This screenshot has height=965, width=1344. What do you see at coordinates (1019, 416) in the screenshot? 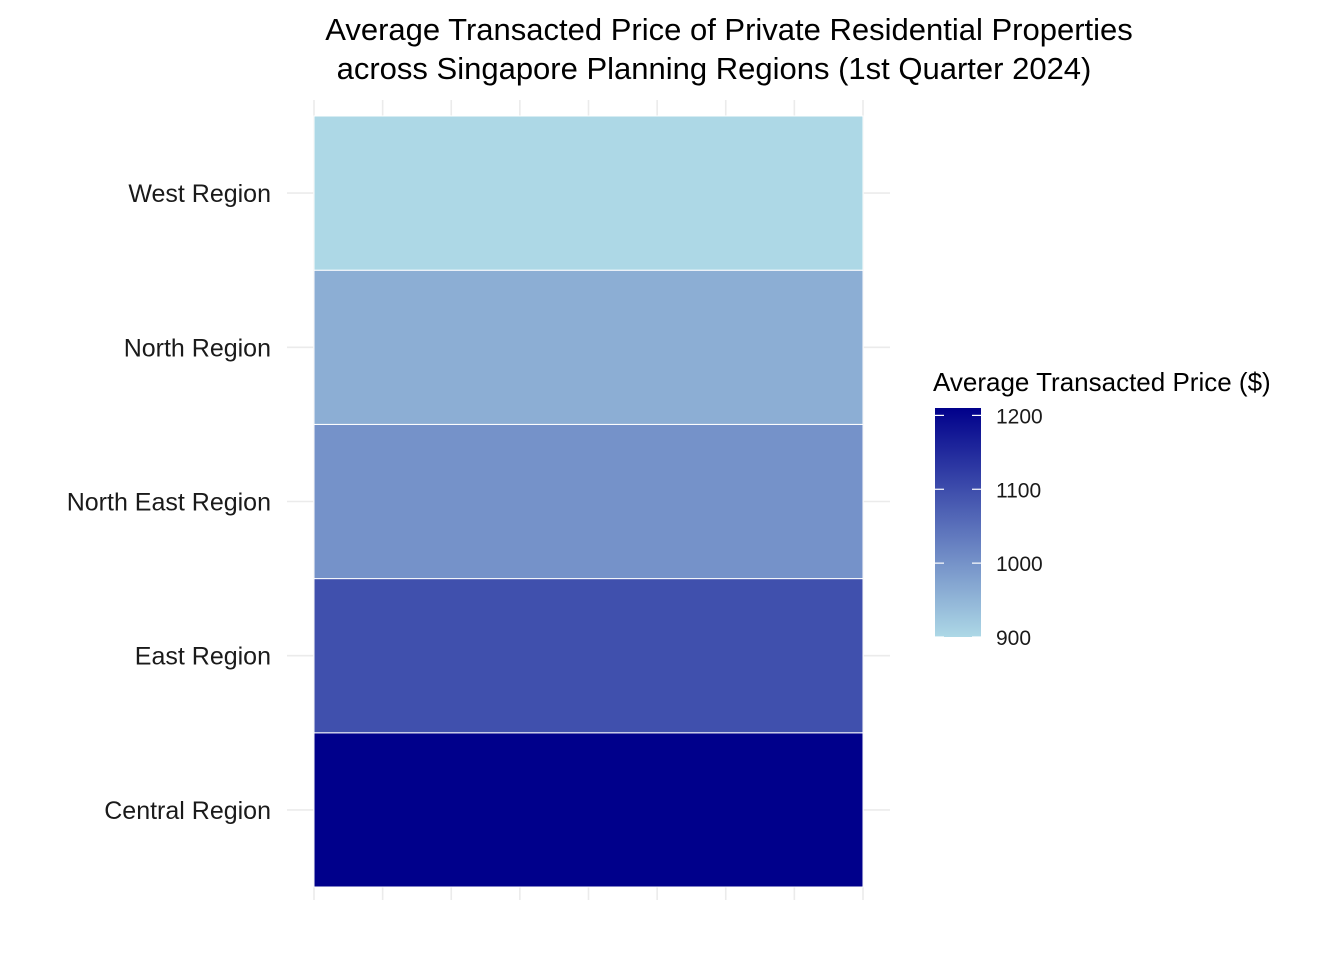
I see `legend-tick-label: 1200` at bounding box center [1019, 416].